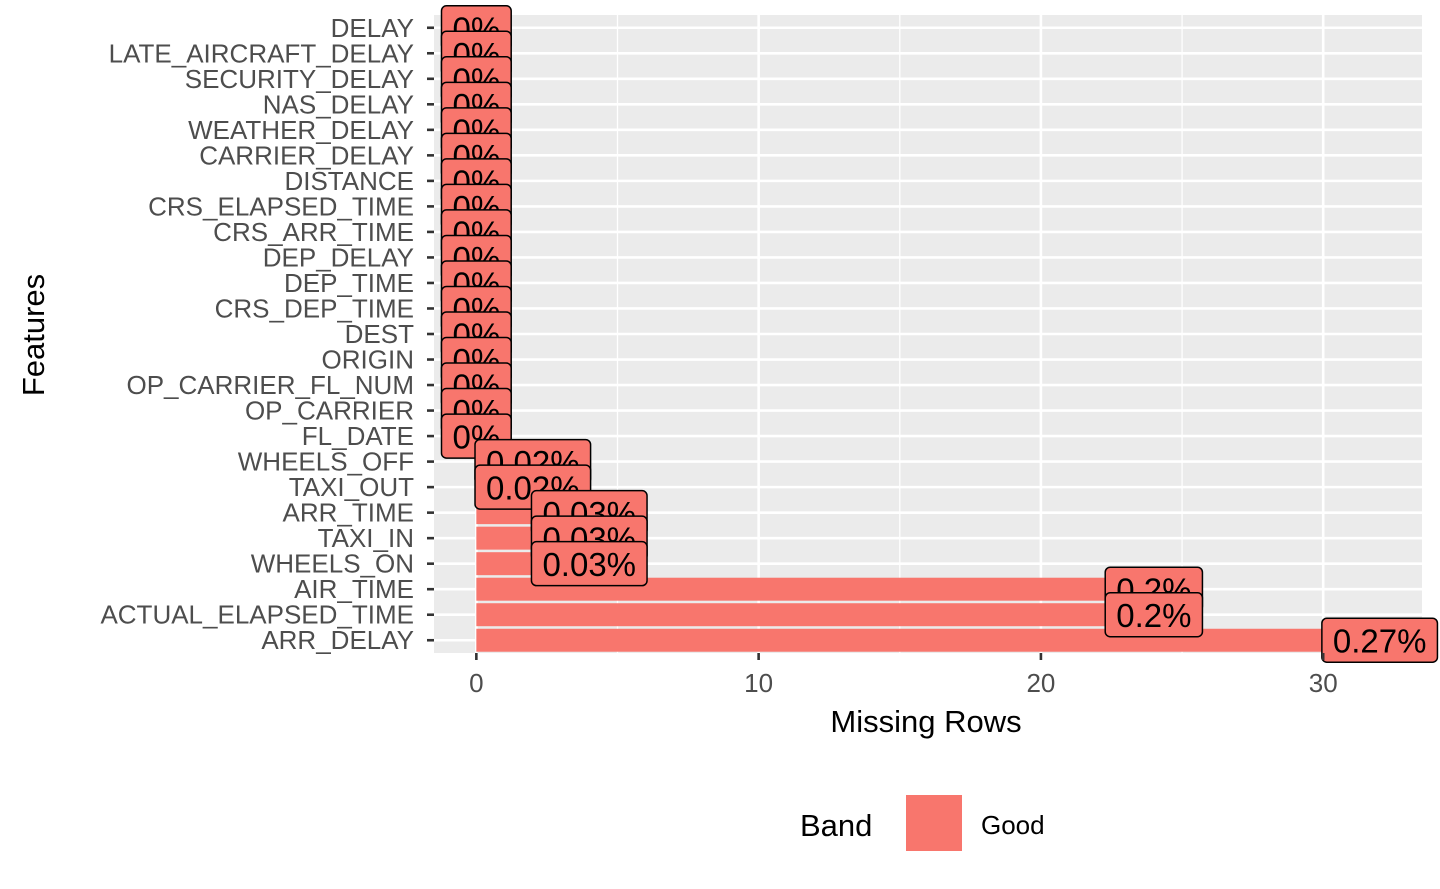 Image resolution: width=1440 pixels, height=889 pixels. I want to click on x-tick-label: 0, so click(476, 683).